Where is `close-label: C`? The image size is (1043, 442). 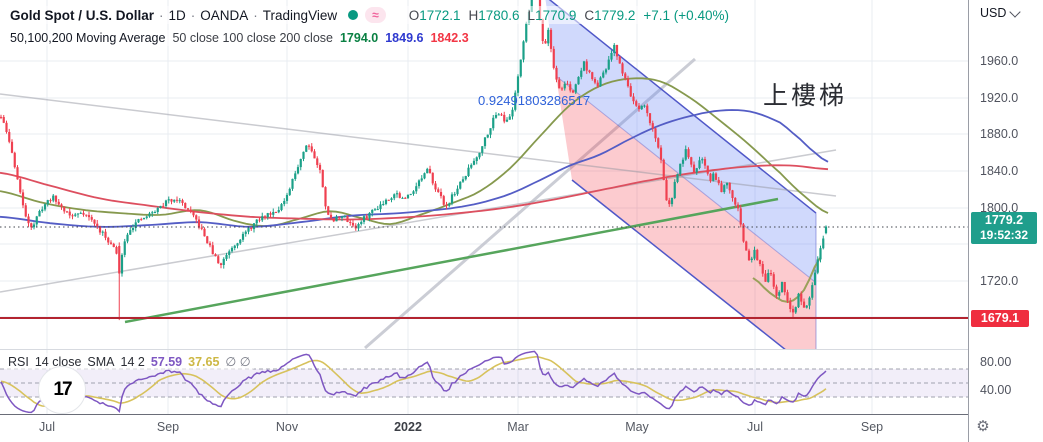 close-label: C is located at coordinates (589, 15).